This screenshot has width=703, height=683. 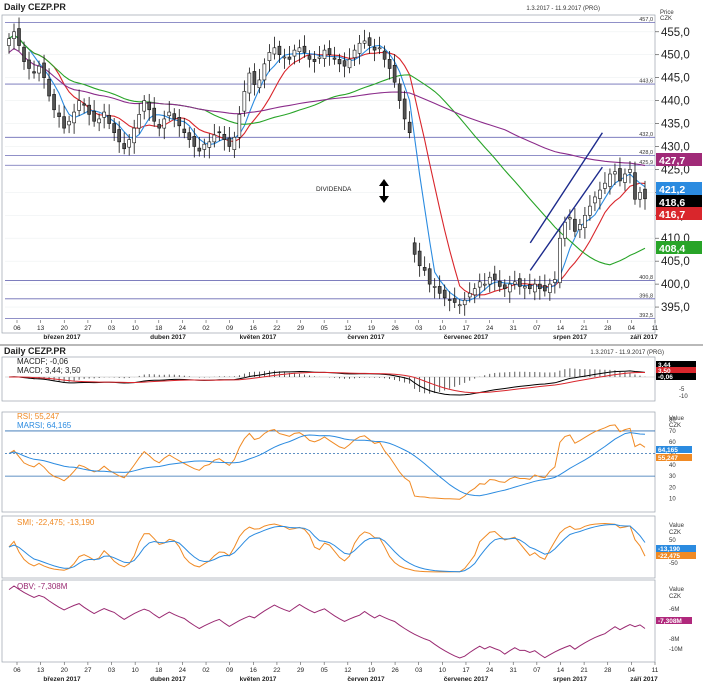 I want to click on main-x-tick-label-20: 24, so click(x=490, y=328).